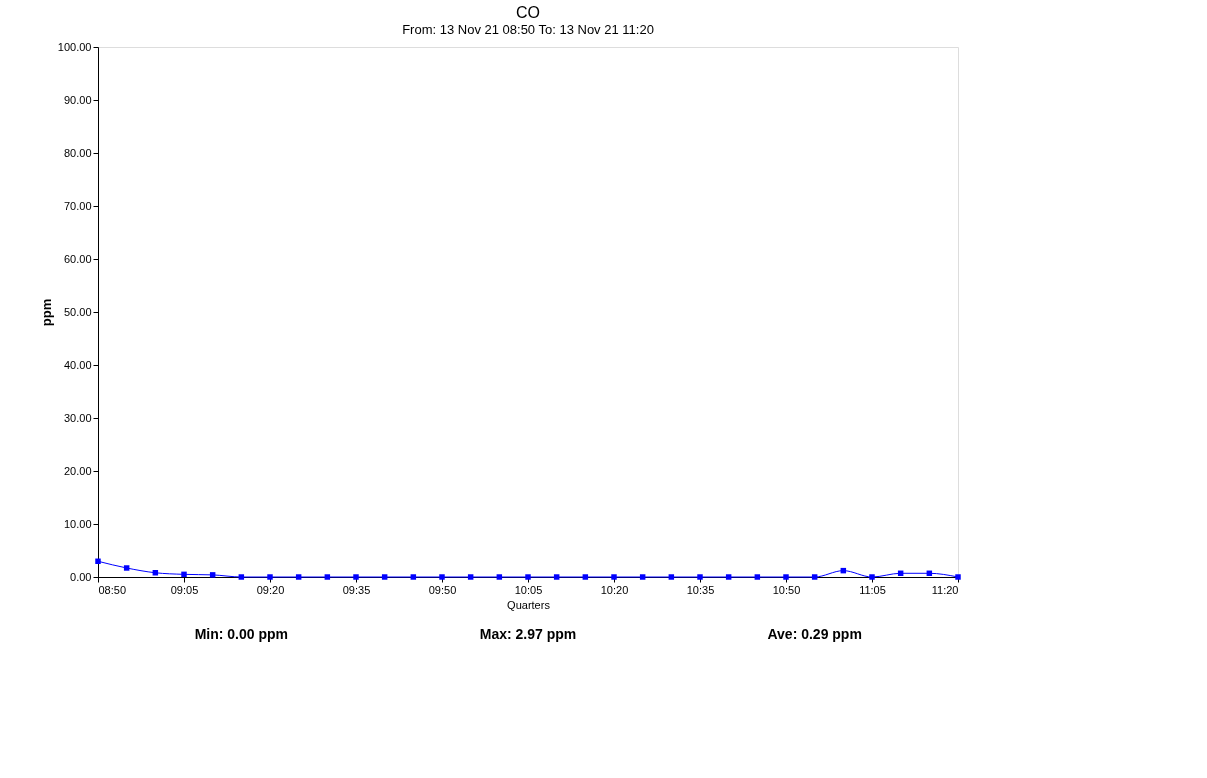 This screenshot has width=1207, height=778. I want to click on y-tick-label: 10.00, so click(77, 523).